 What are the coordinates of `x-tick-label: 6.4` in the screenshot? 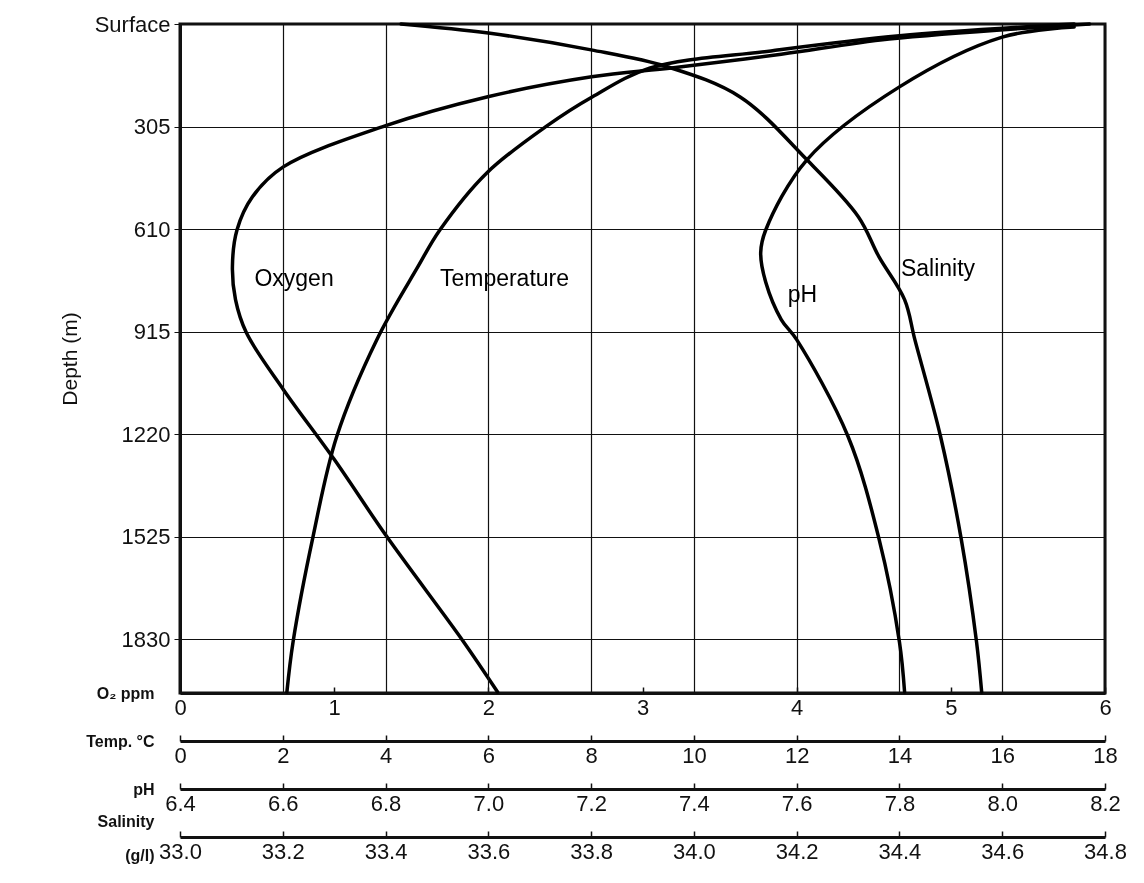 It's located at (180, 803).